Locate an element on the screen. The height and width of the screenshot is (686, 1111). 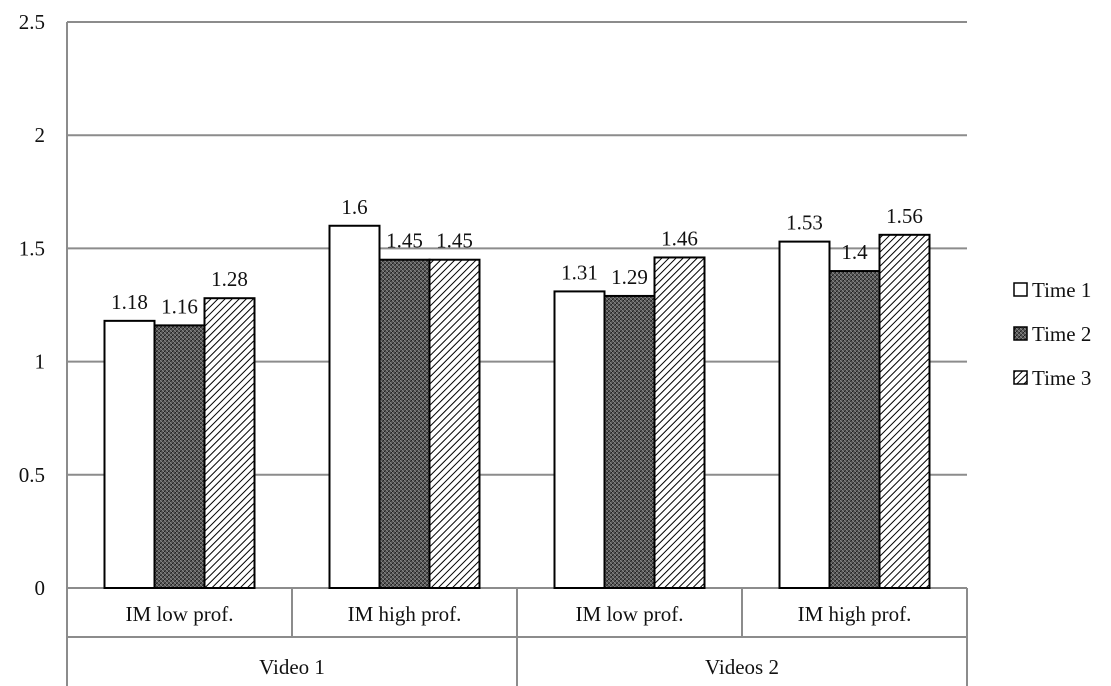
y-tick-label: 1 is located at coordinates (40, 362).